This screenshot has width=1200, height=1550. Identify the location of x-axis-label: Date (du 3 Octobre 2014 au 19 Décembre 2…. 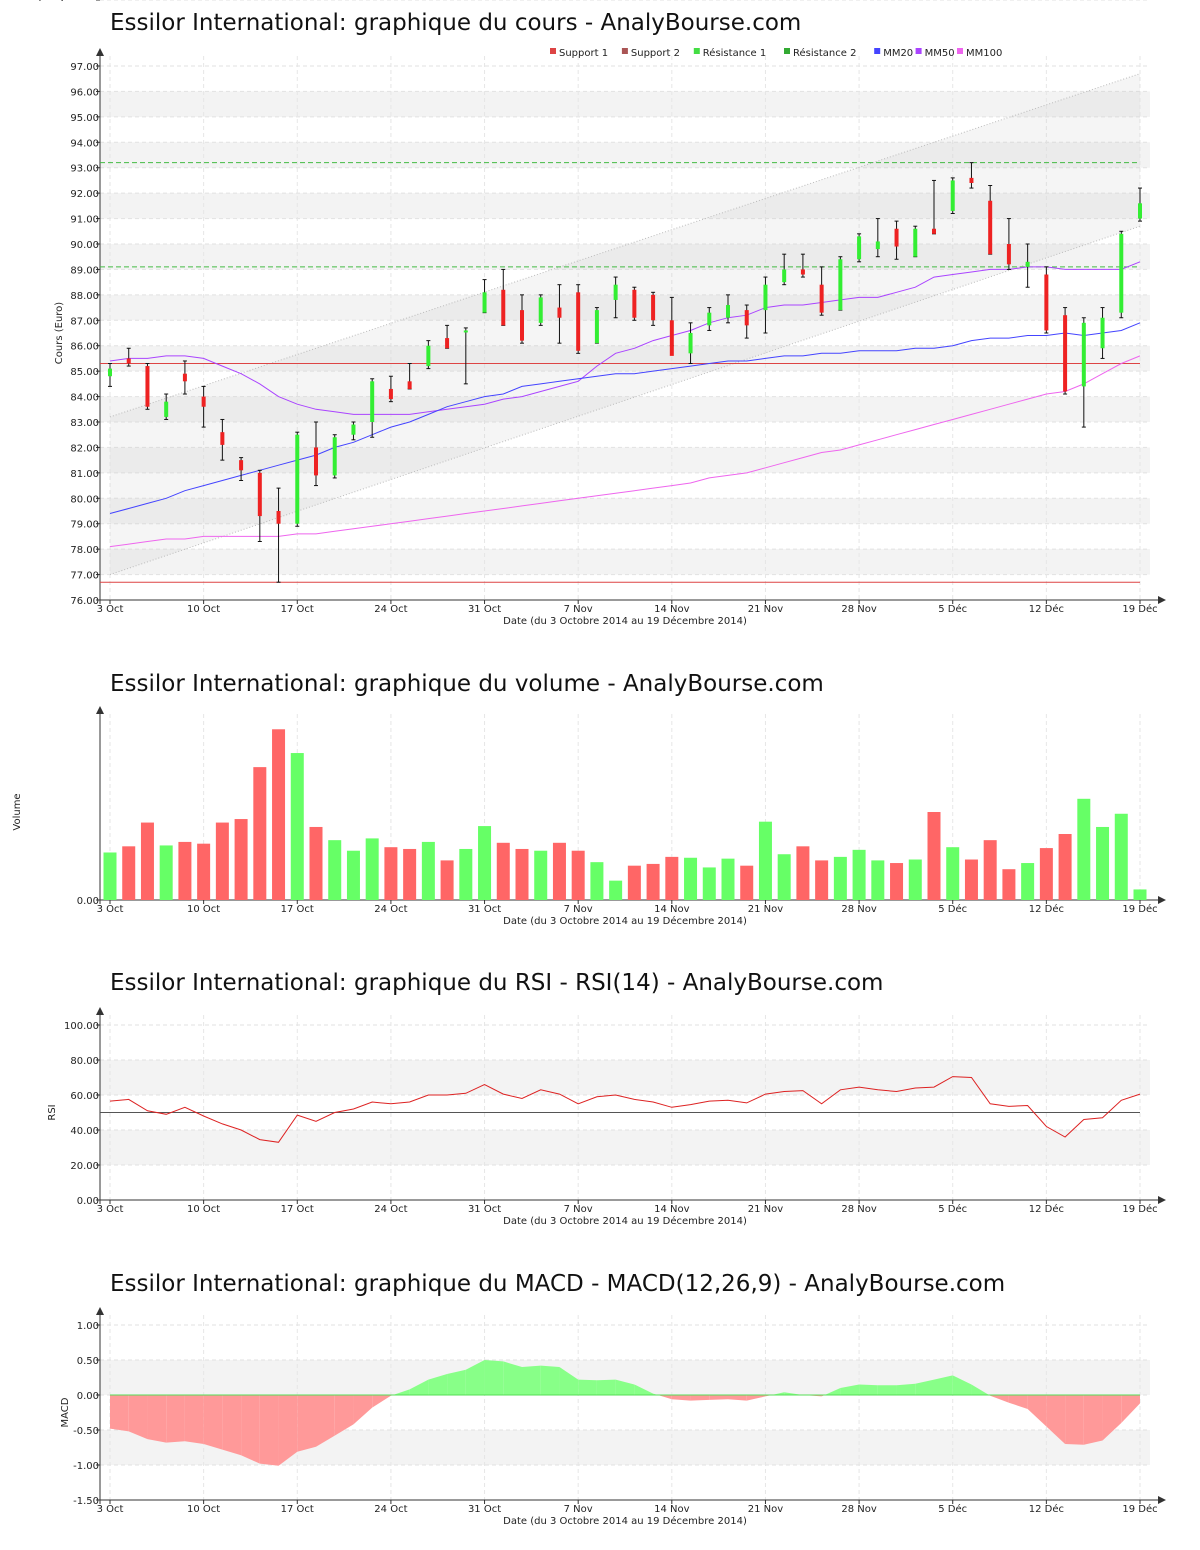
(625, 921).